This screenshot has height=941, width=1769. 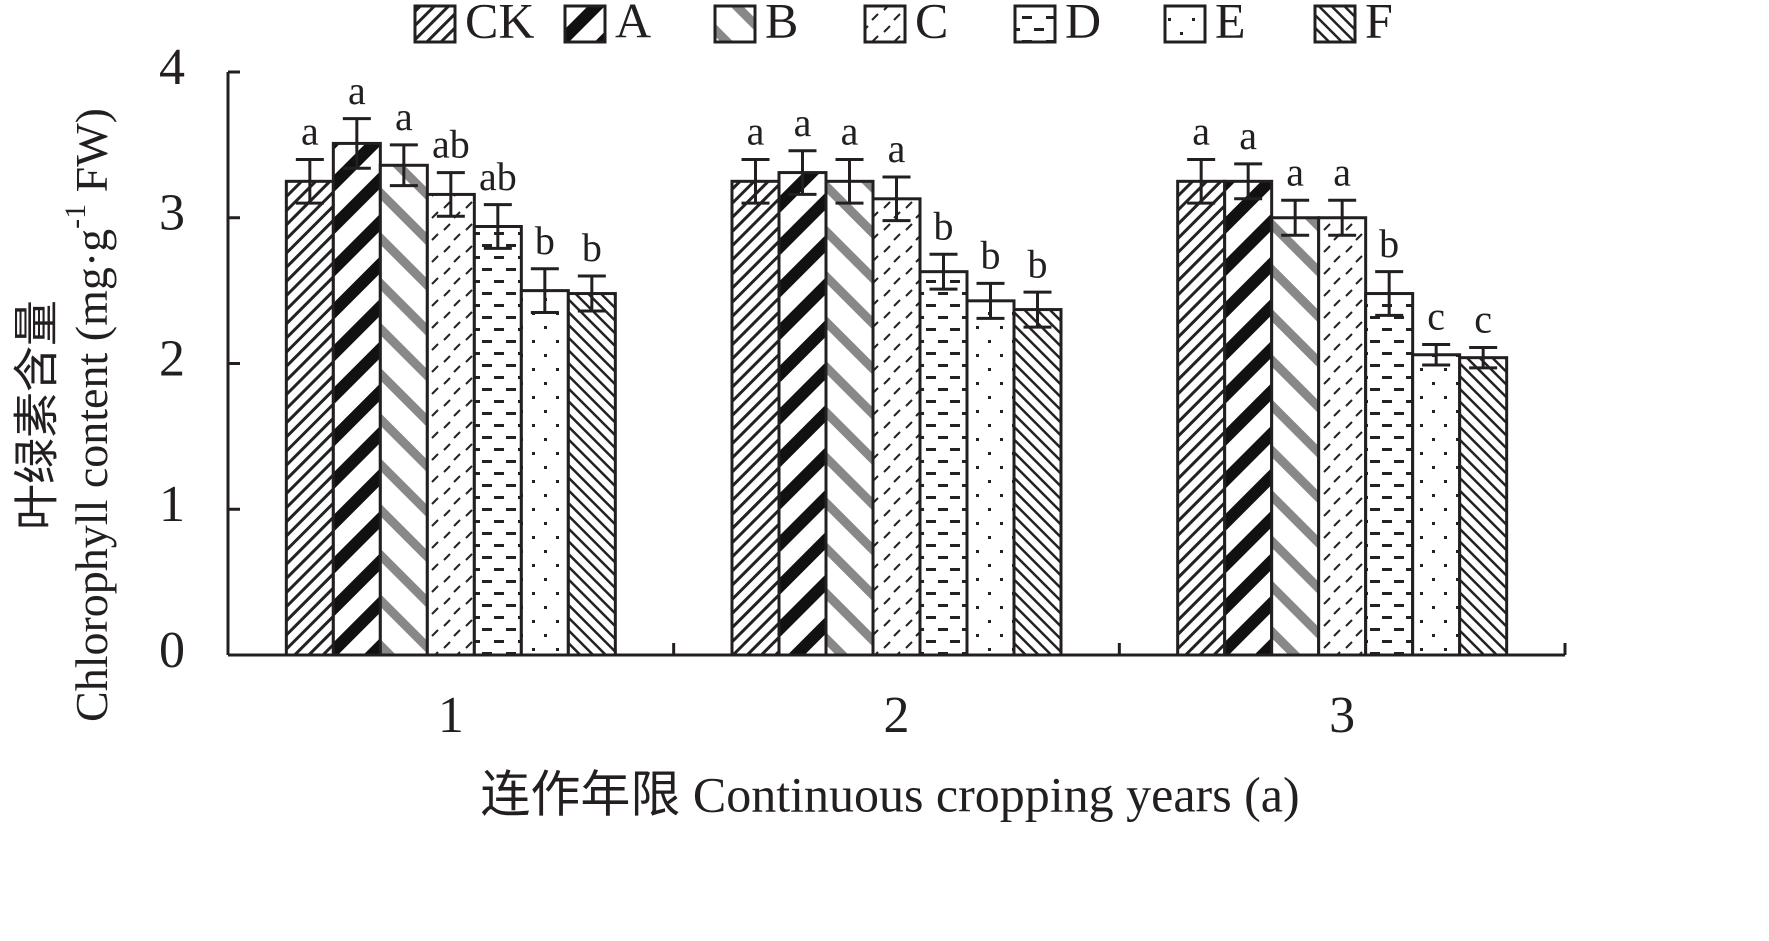 What do you see at coordinates (172, 504) in the screenshot?
I see `y-tick-label: 1` at bounding box center [172, 504].